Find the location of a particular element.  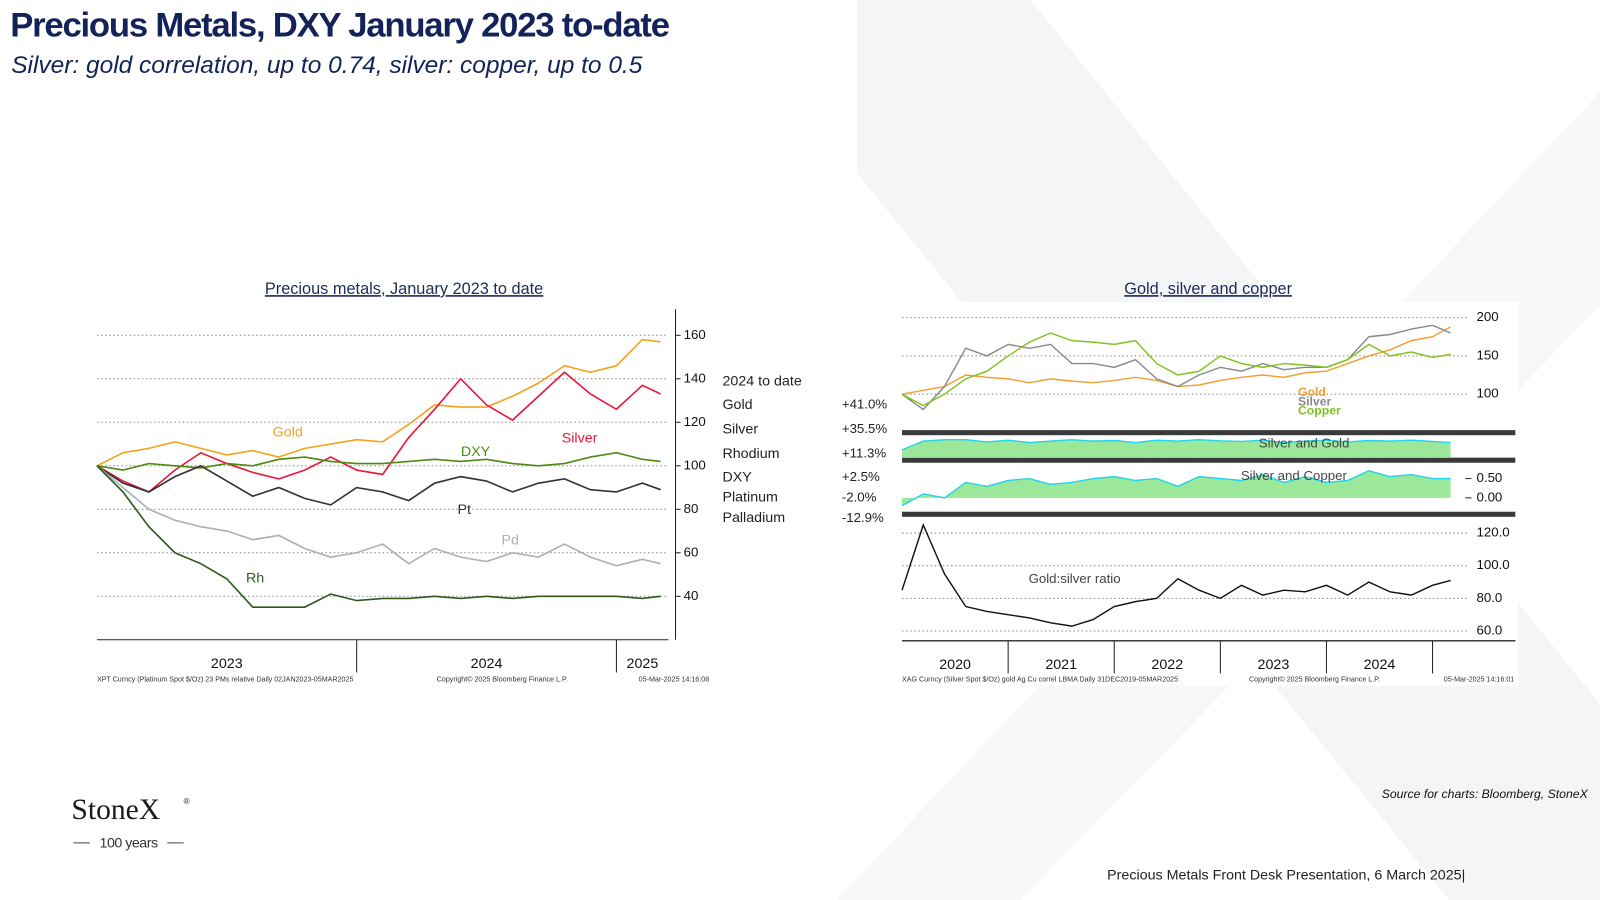

chart-title: Gold, silver and copper is located at coordinates (1208, 289).